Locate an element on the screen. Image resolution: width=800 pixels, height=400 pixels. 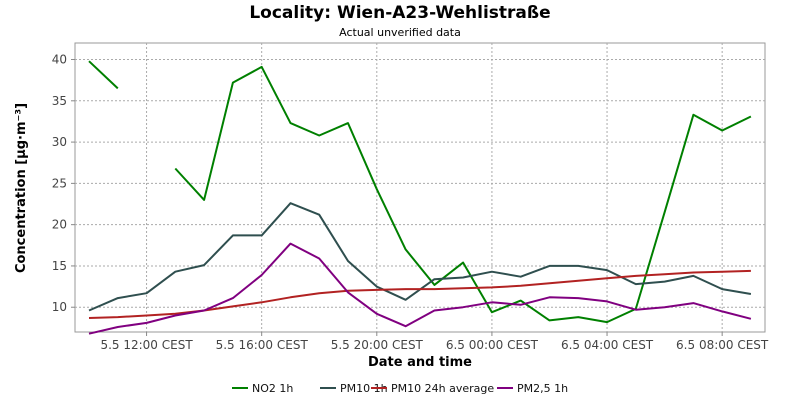
legend-label: NO2 1h is located at coordinates (272, 388).